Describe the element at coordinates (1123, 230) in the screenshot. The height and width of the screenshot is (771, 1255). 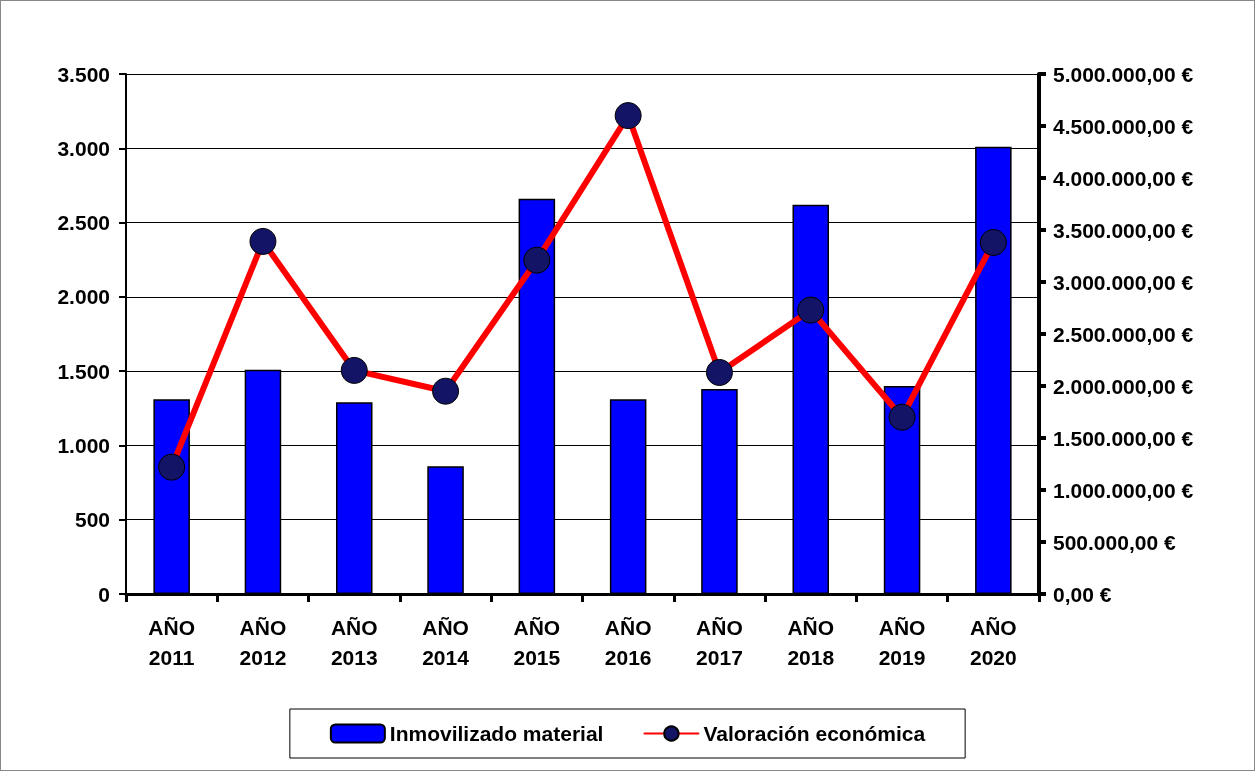
I see `y2-tick-label: 3.500.000,00 €` at that location.